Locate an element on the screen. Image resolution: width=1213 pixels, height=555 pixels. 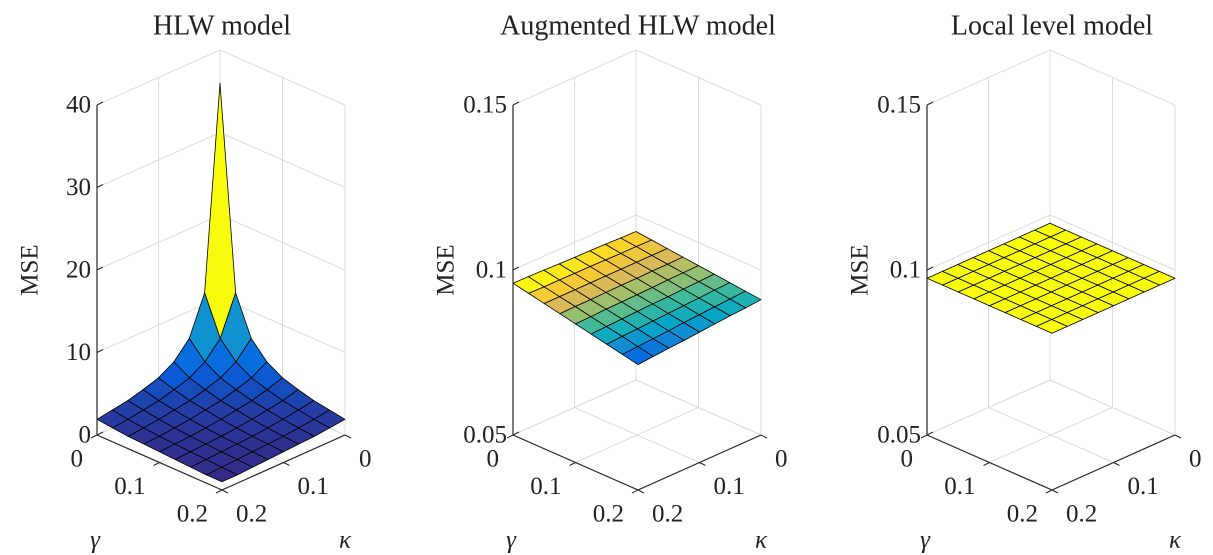
z-tick-label: 0 is located at coordinates (85, 435).